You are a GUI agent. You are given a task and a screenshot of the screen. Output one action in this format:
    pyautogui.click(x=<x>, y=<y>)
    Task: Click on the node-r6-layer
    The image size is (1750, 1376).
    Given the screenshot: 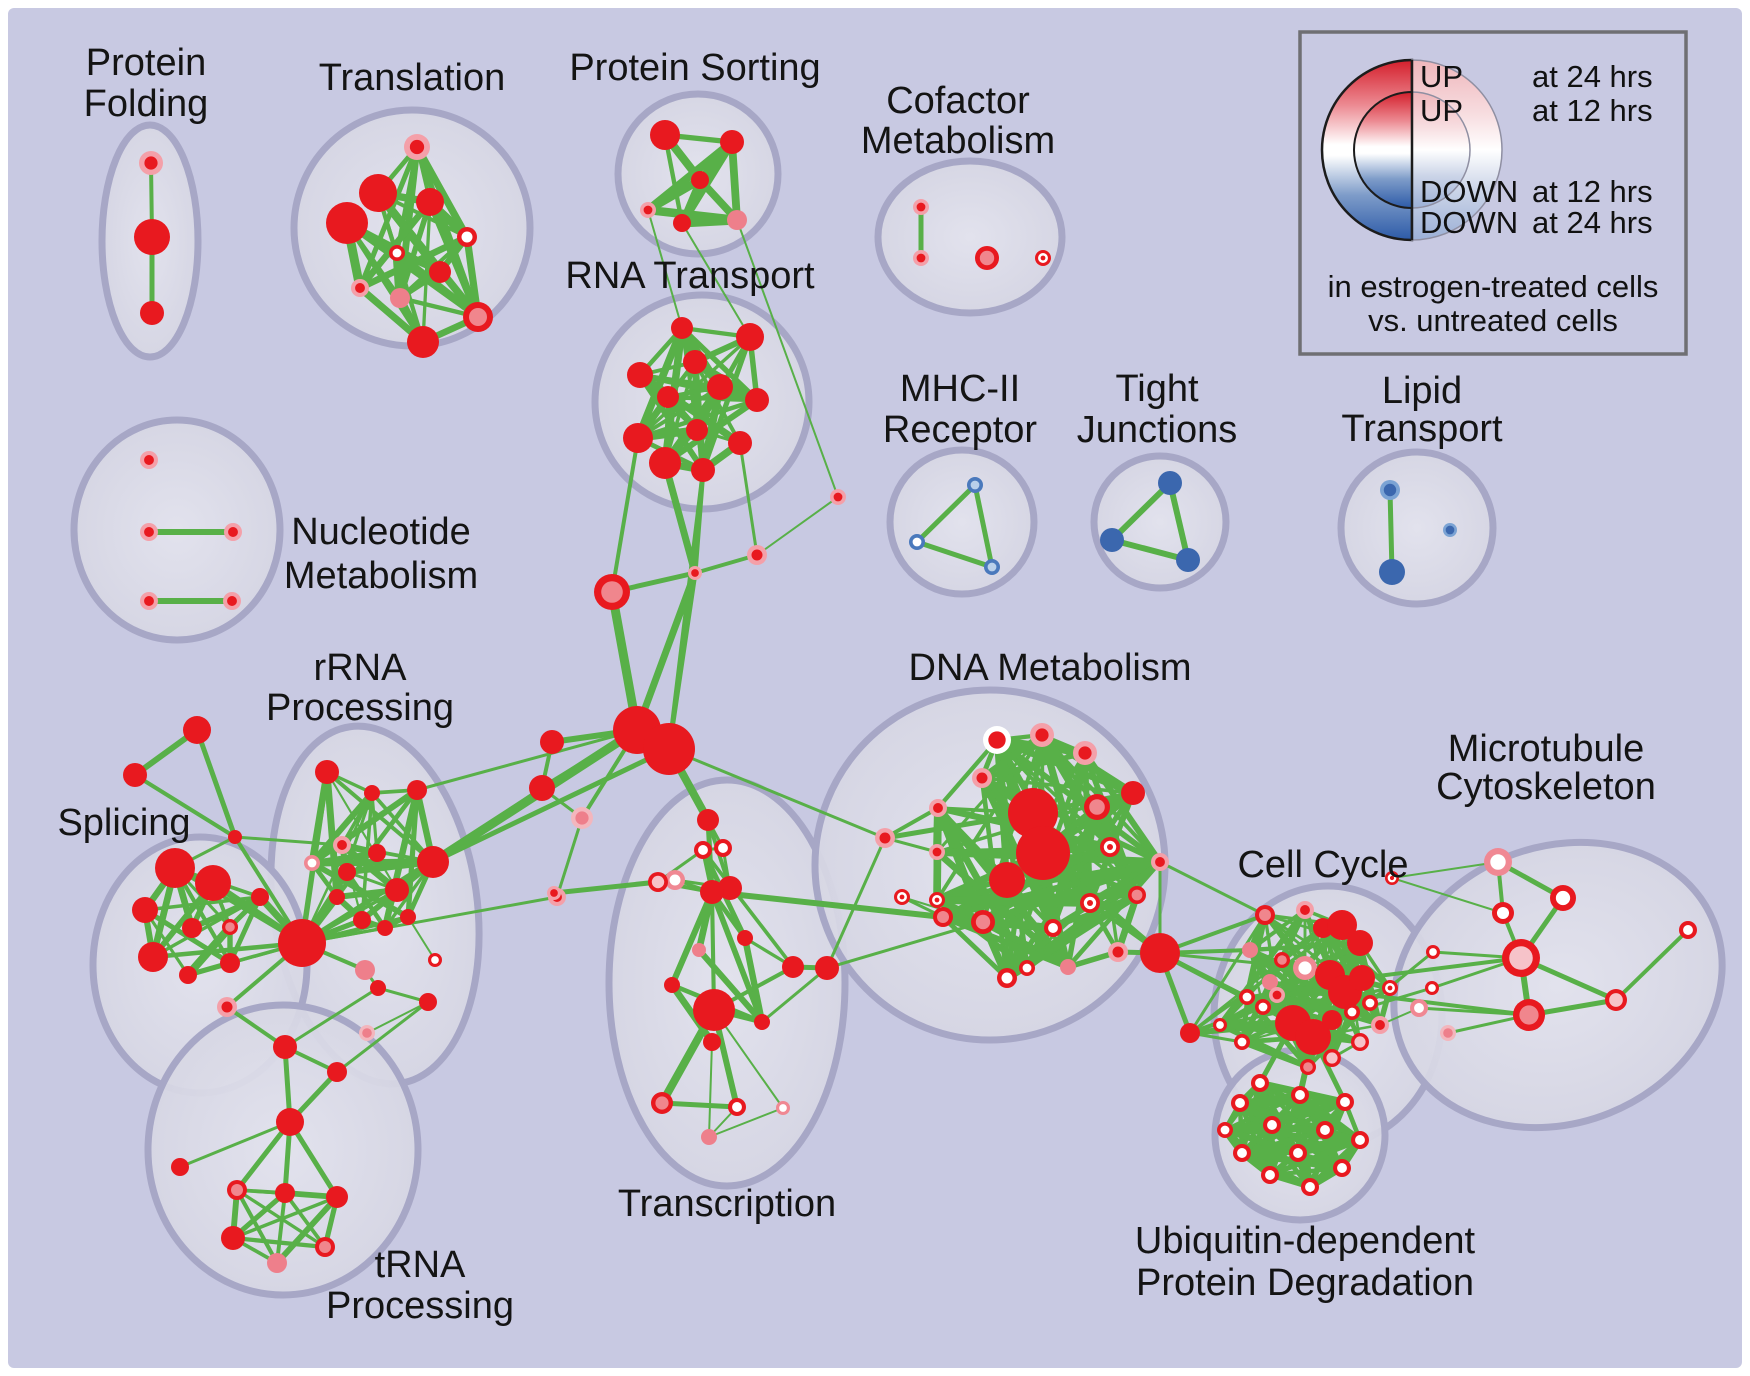 What is the action you would take?
    pyautogui.click(x=757, y=400)
    